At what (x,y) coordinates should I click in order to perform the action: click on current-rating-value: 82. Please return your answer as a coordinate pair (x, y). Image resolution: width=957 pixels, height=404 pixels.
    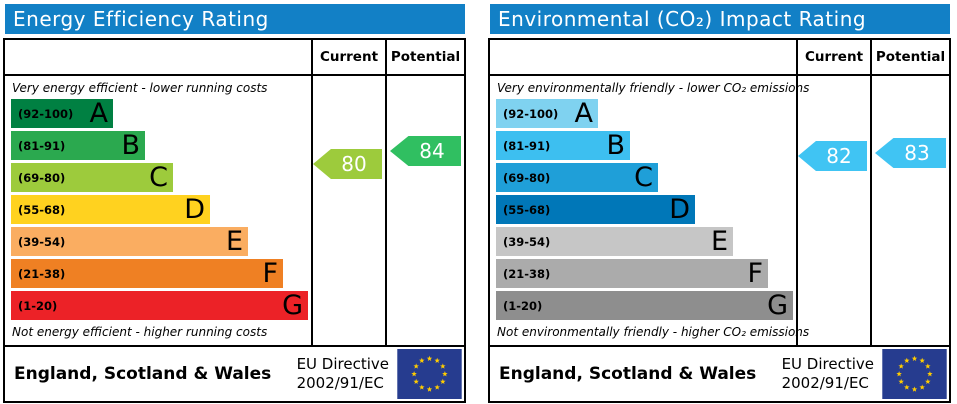
    Looking at the image, I should click on (839, 156).